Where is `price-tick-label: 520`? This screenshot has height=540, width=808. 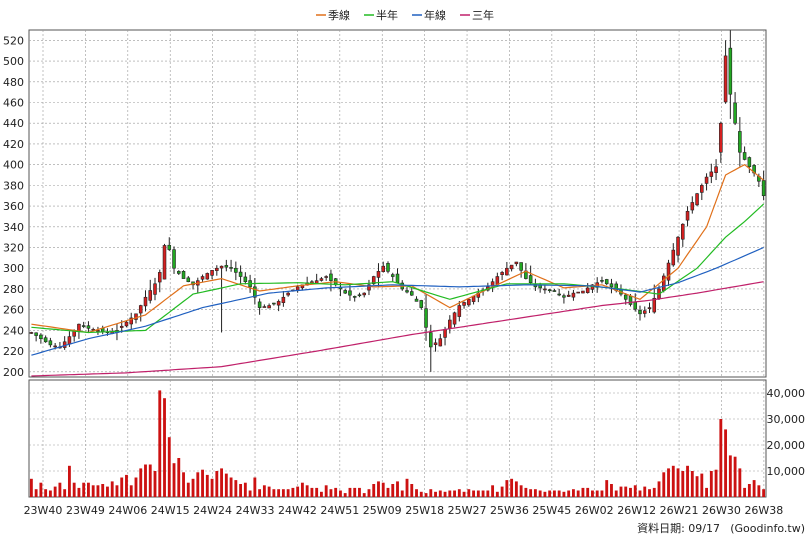 price-tick-label: 520 is located at coordinates (13, 40).